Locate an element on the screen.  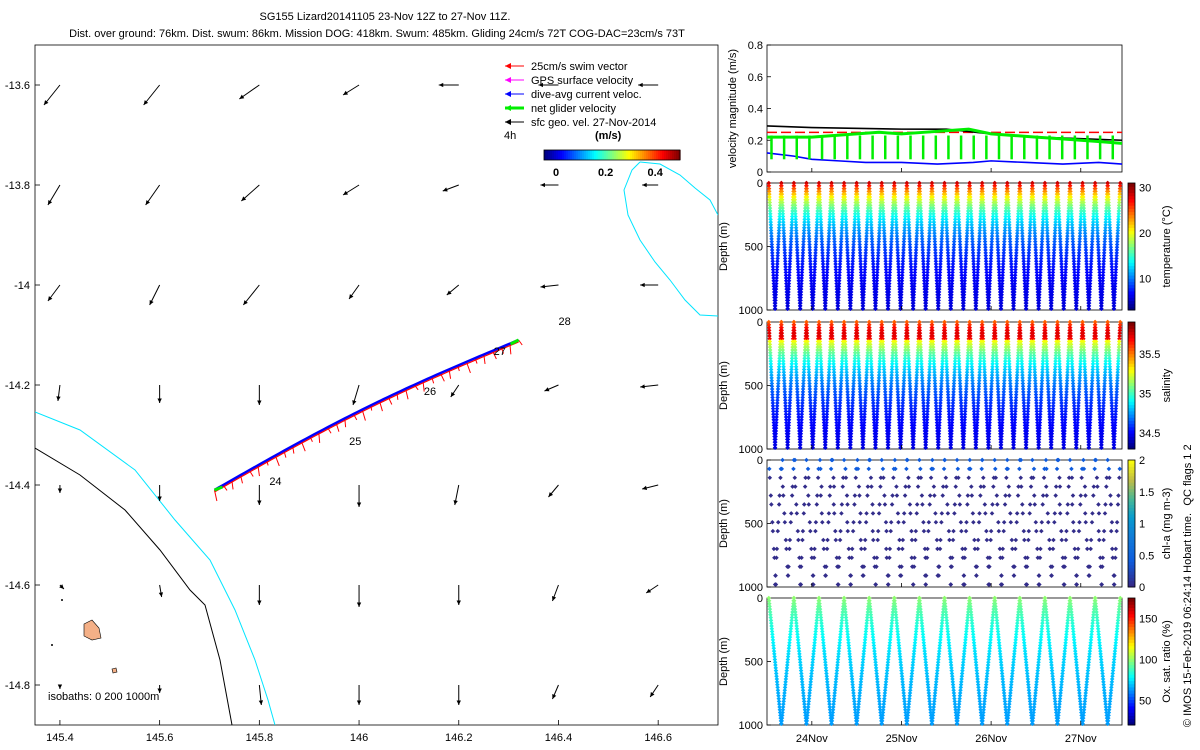
reef-island is located at coordinates (92, 630).